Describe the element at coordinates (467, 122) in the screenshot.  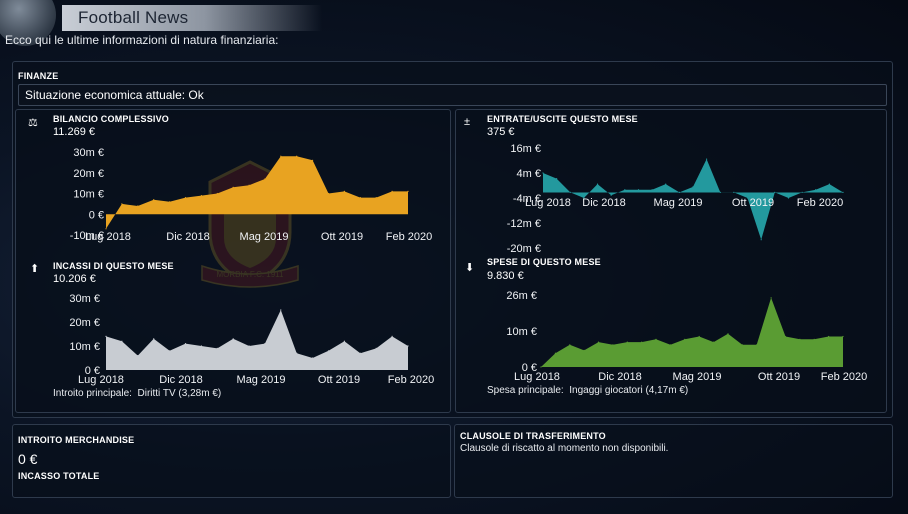
I see `plus-minus-icon: ±` at that location.